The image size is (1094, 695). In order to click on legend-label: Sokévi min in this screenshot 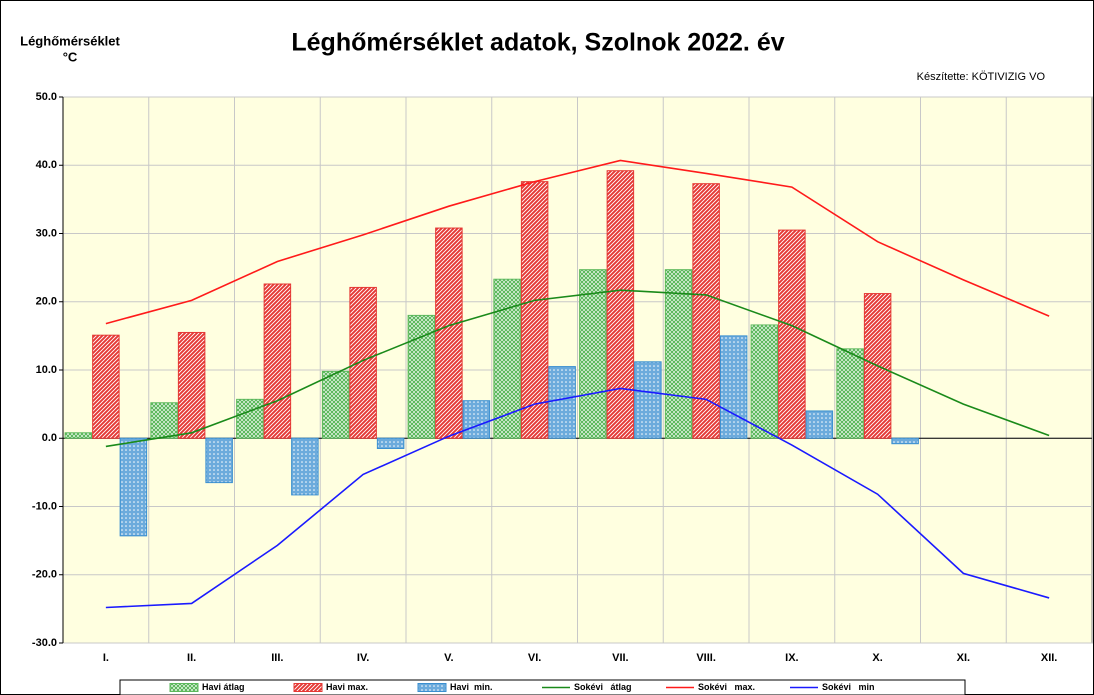, I will do `click(848, 687)`.